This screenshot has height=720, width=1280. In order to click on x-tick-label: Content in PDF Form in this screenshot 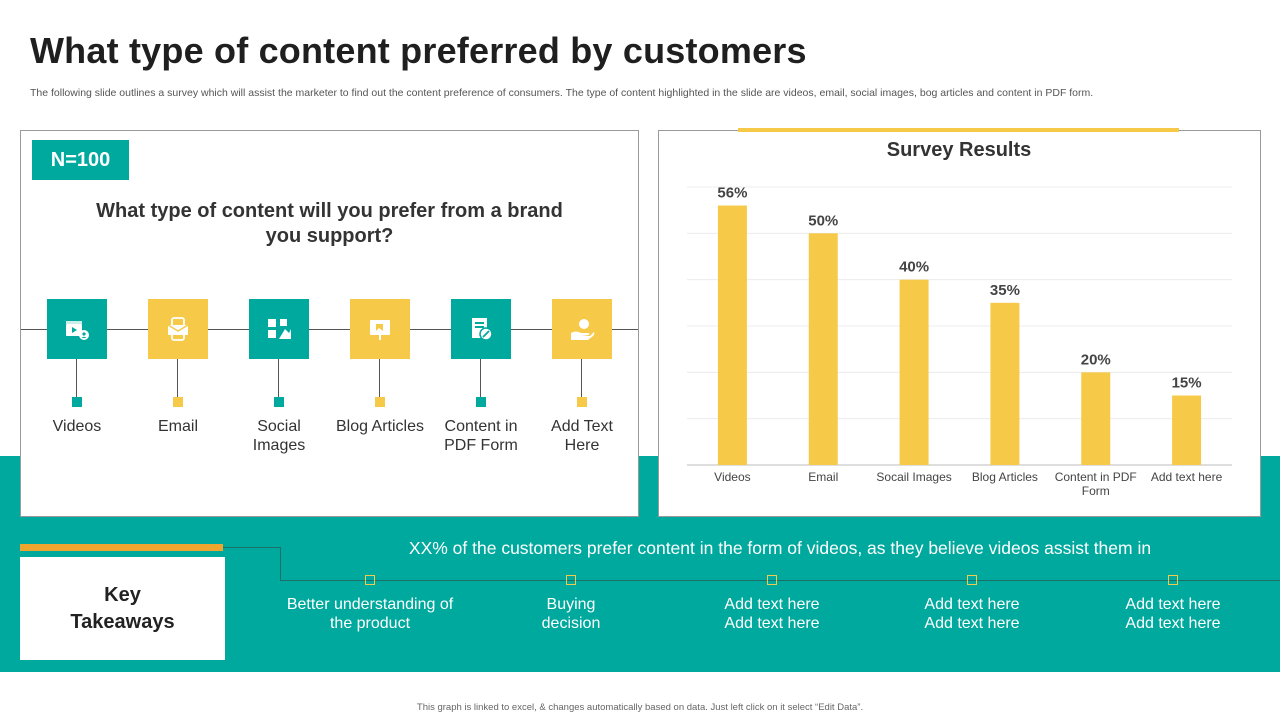, I will do `click(1096, 484)`.